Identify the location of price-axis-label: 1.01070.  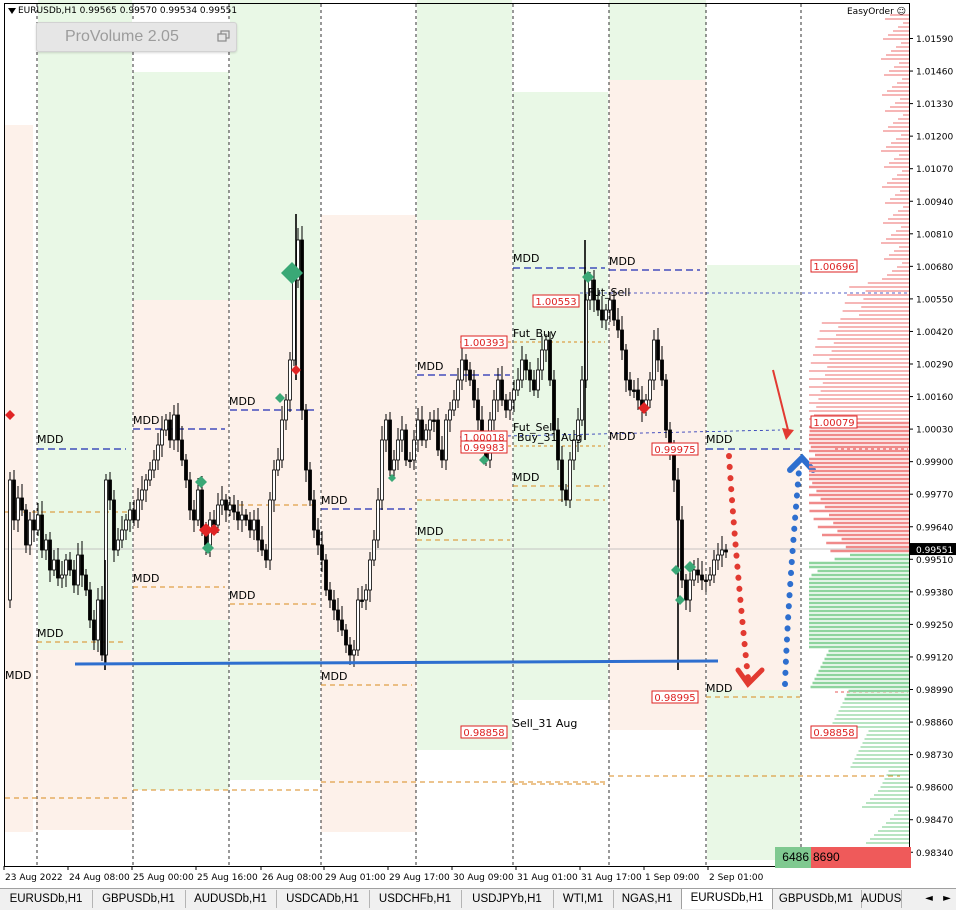
(934, 170).